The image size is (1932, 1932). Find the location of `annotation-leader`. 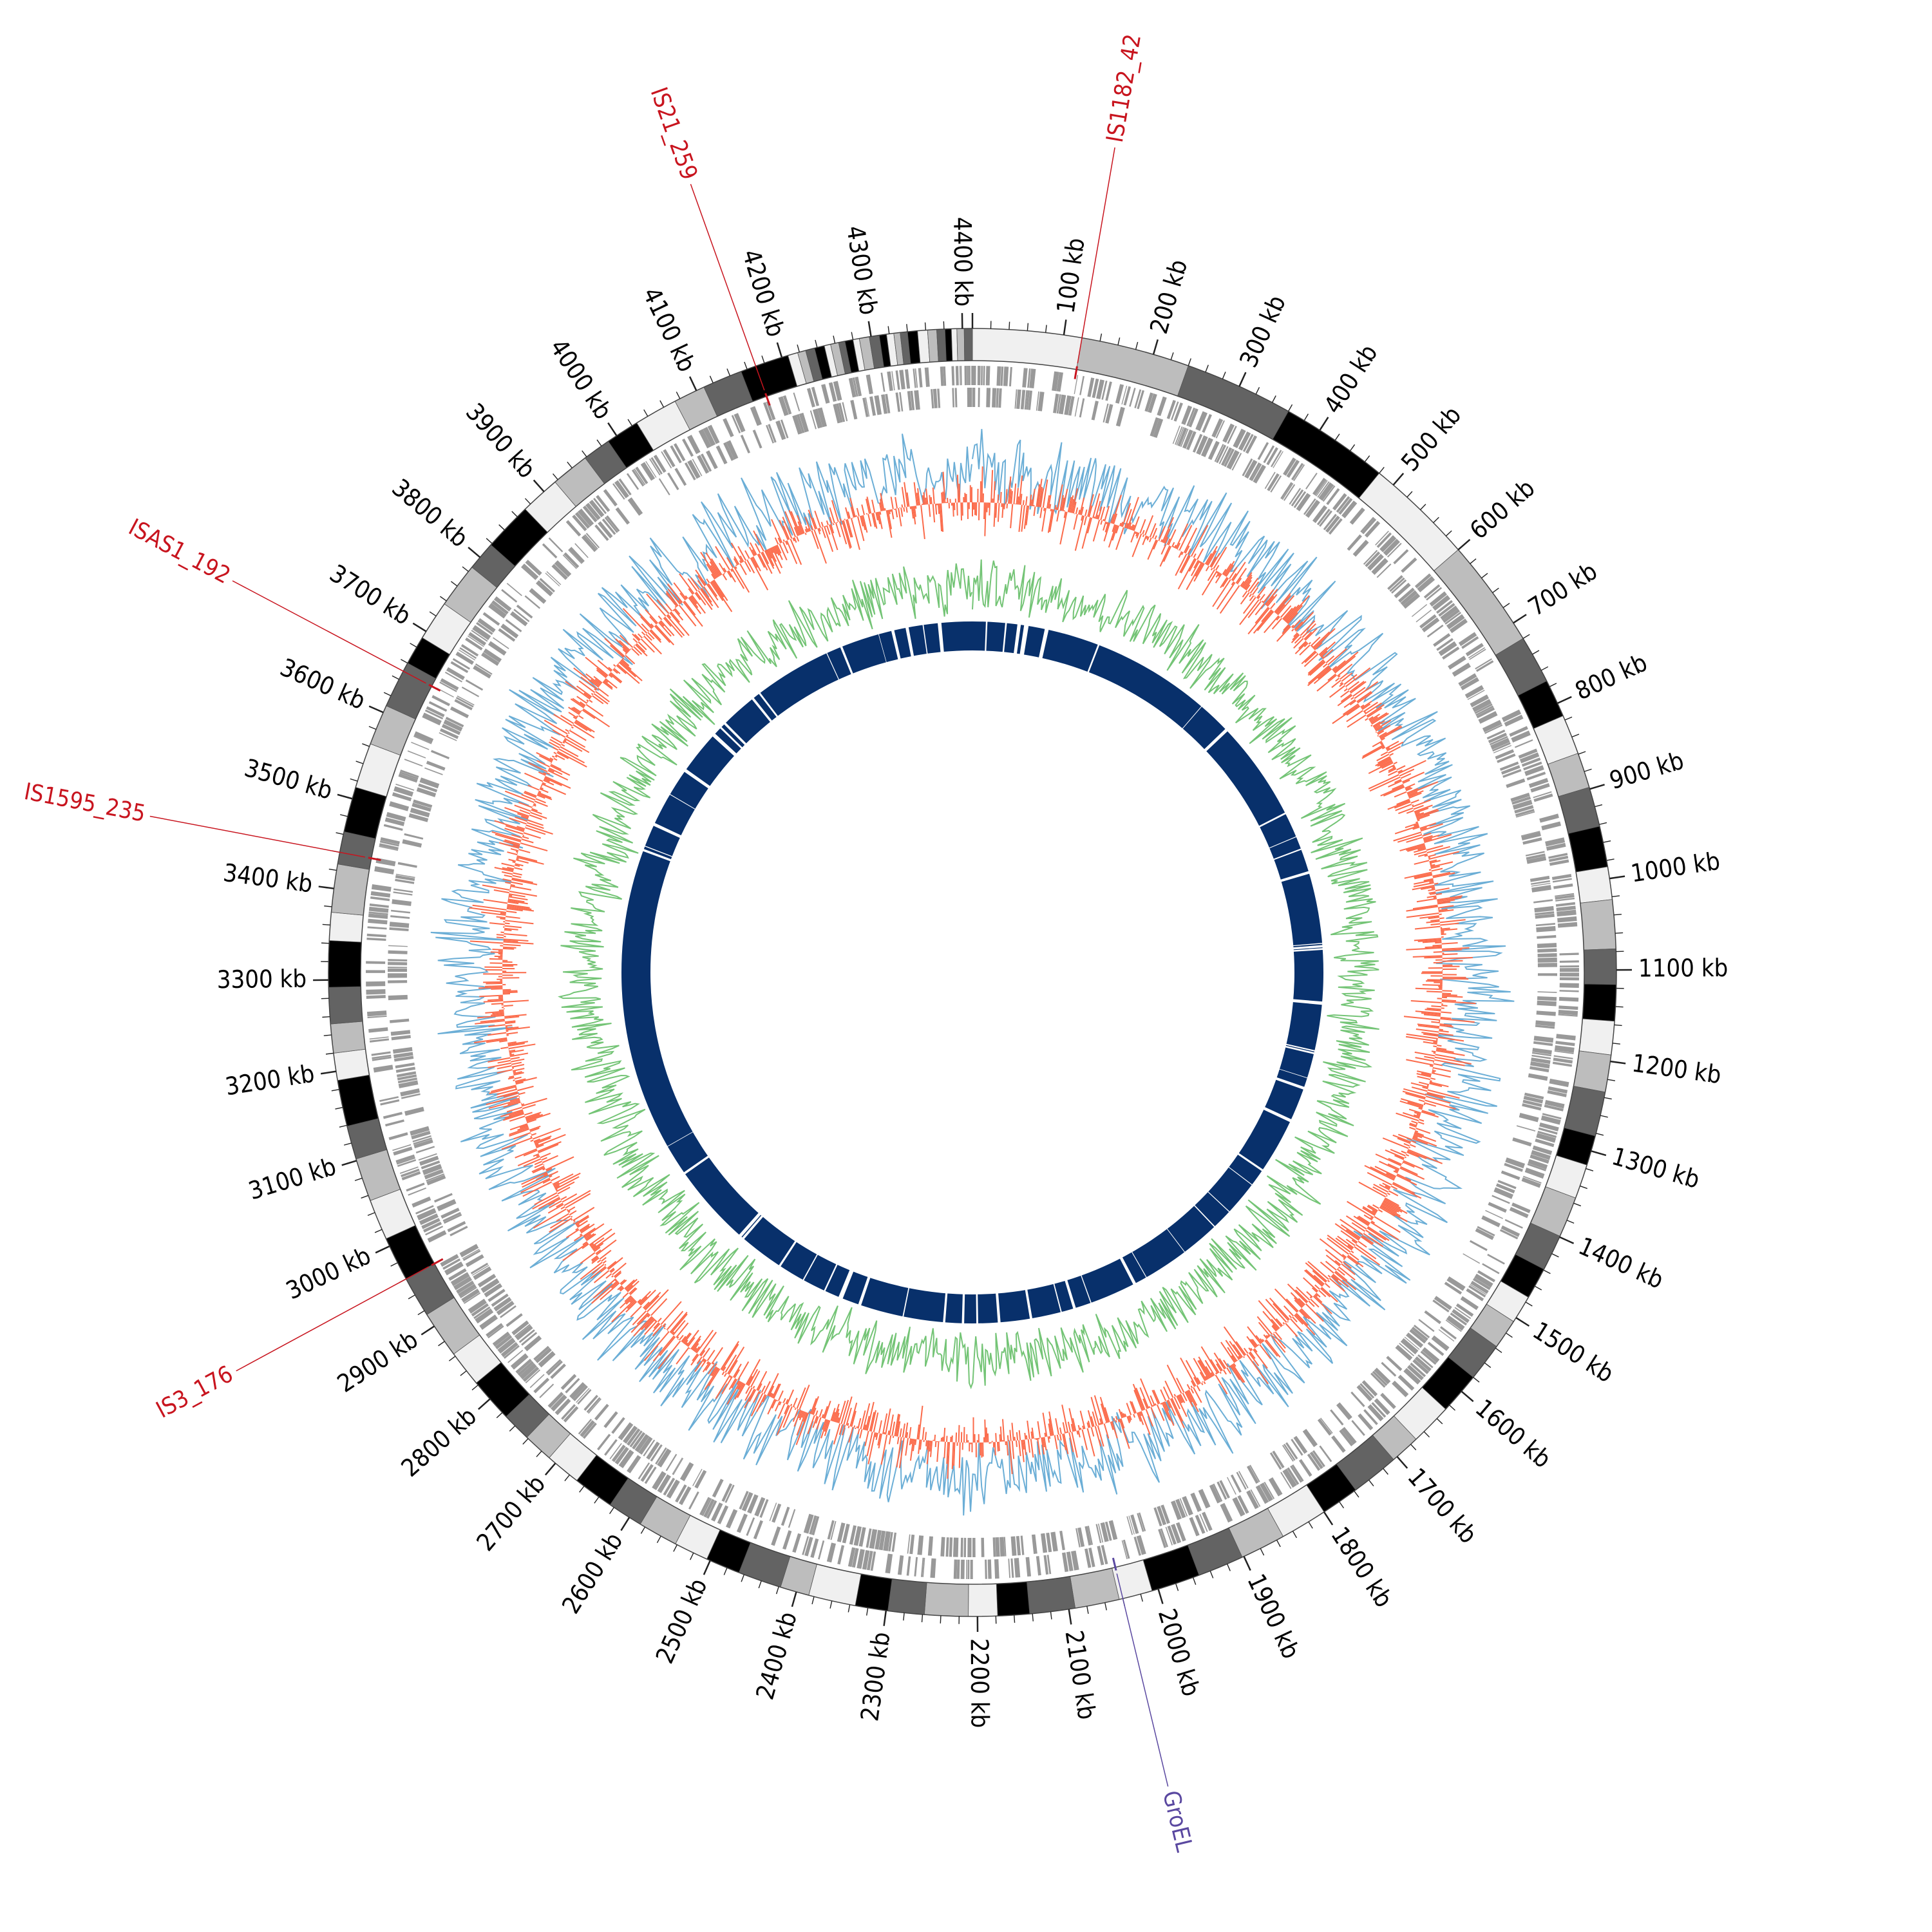

annotation-leader is located at coordinates (727, 287).